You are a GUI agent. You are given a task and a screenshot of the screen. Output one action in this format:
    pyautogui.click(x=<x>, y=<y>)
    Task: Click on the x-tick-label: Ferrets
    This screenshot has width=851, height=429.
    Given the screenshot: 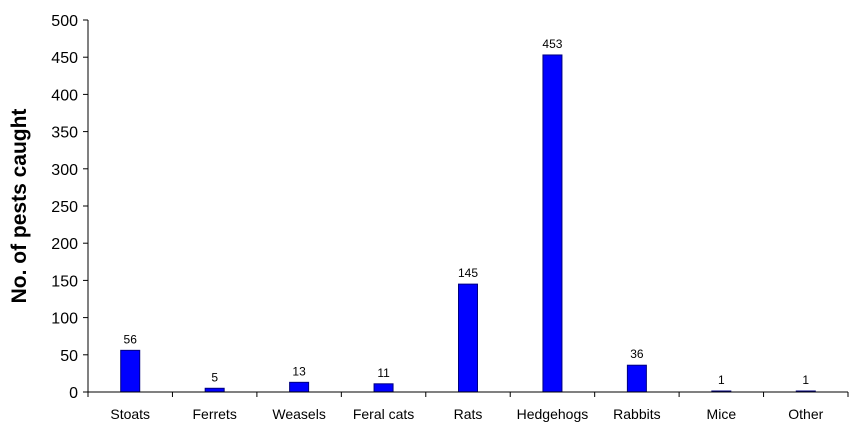 What is the action you would take?
    pyautogui.click(x=214, y=414)
    